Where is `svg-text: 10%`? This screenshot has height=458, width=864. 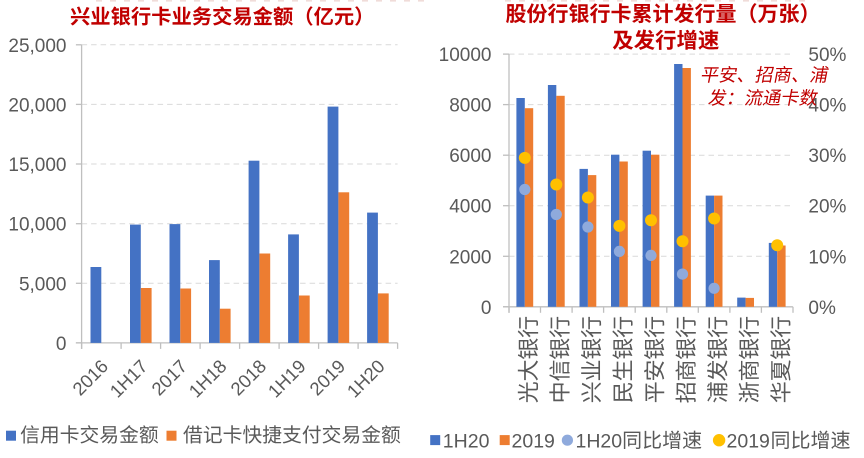
svg-text: 10% is located at coordinates (827, 257).